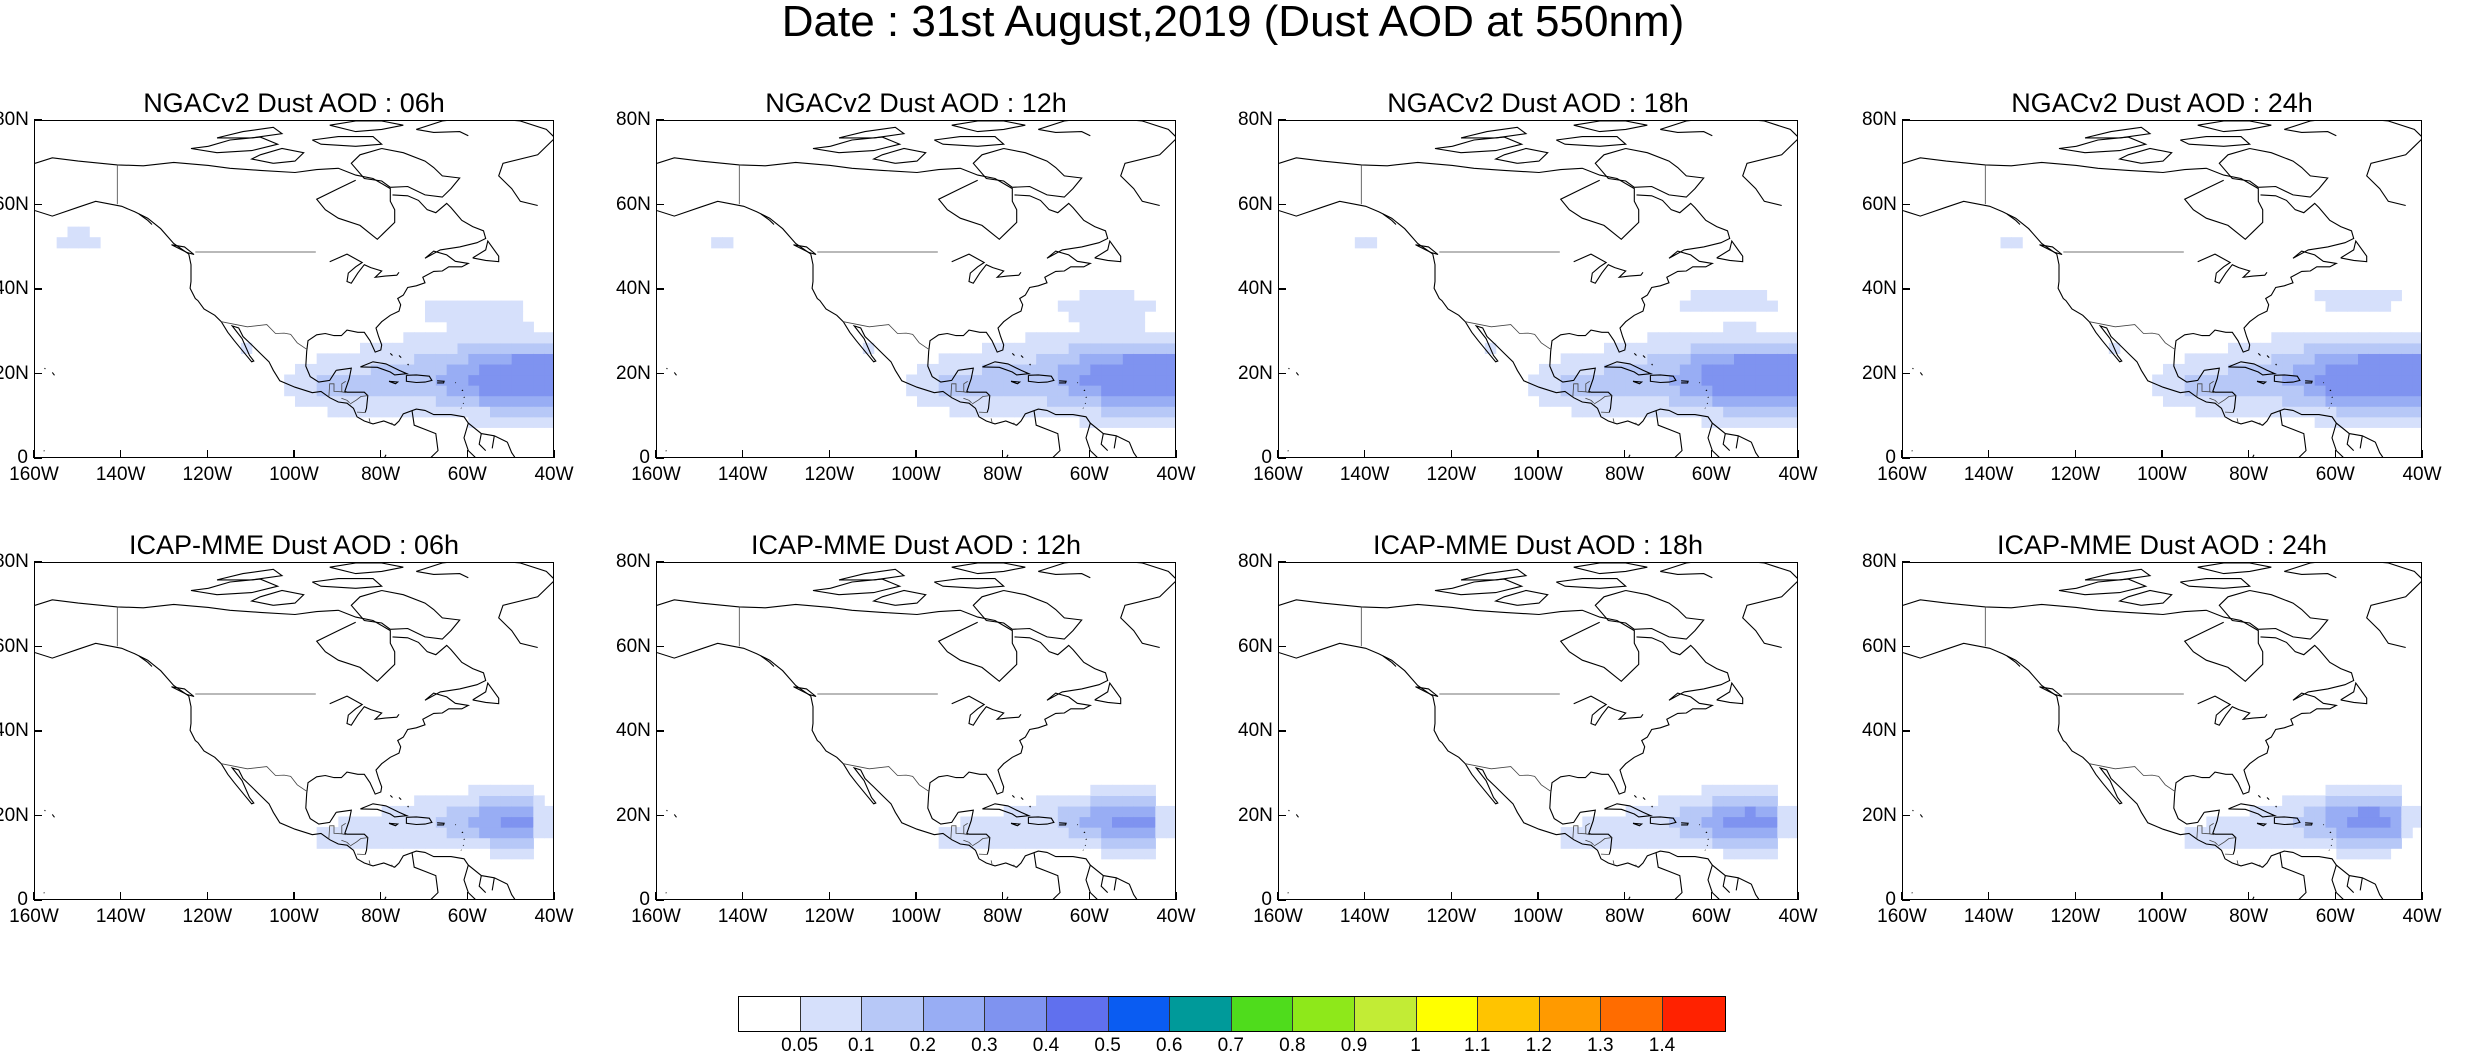 The width and height of the screenshot is (2466, 1056). Describe the element at coordinates (1255, 730) in the screenshot. I see `lat-tick-label: 40N` at that location.